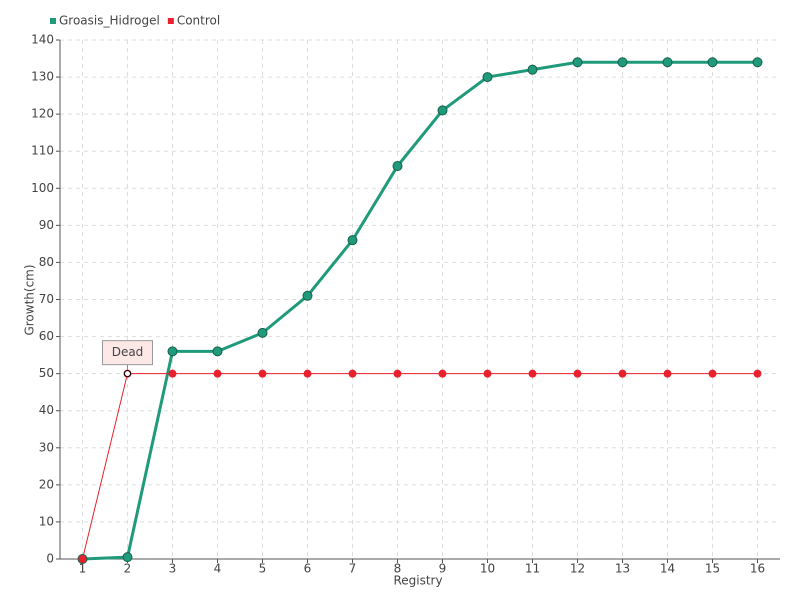 Image resolution: width=800 pixels, height=600 pixels. What do you see at coordinates (532, 569) in the screenshot?
I see `x-tick-label: 11` at bounding box center [532, 569].